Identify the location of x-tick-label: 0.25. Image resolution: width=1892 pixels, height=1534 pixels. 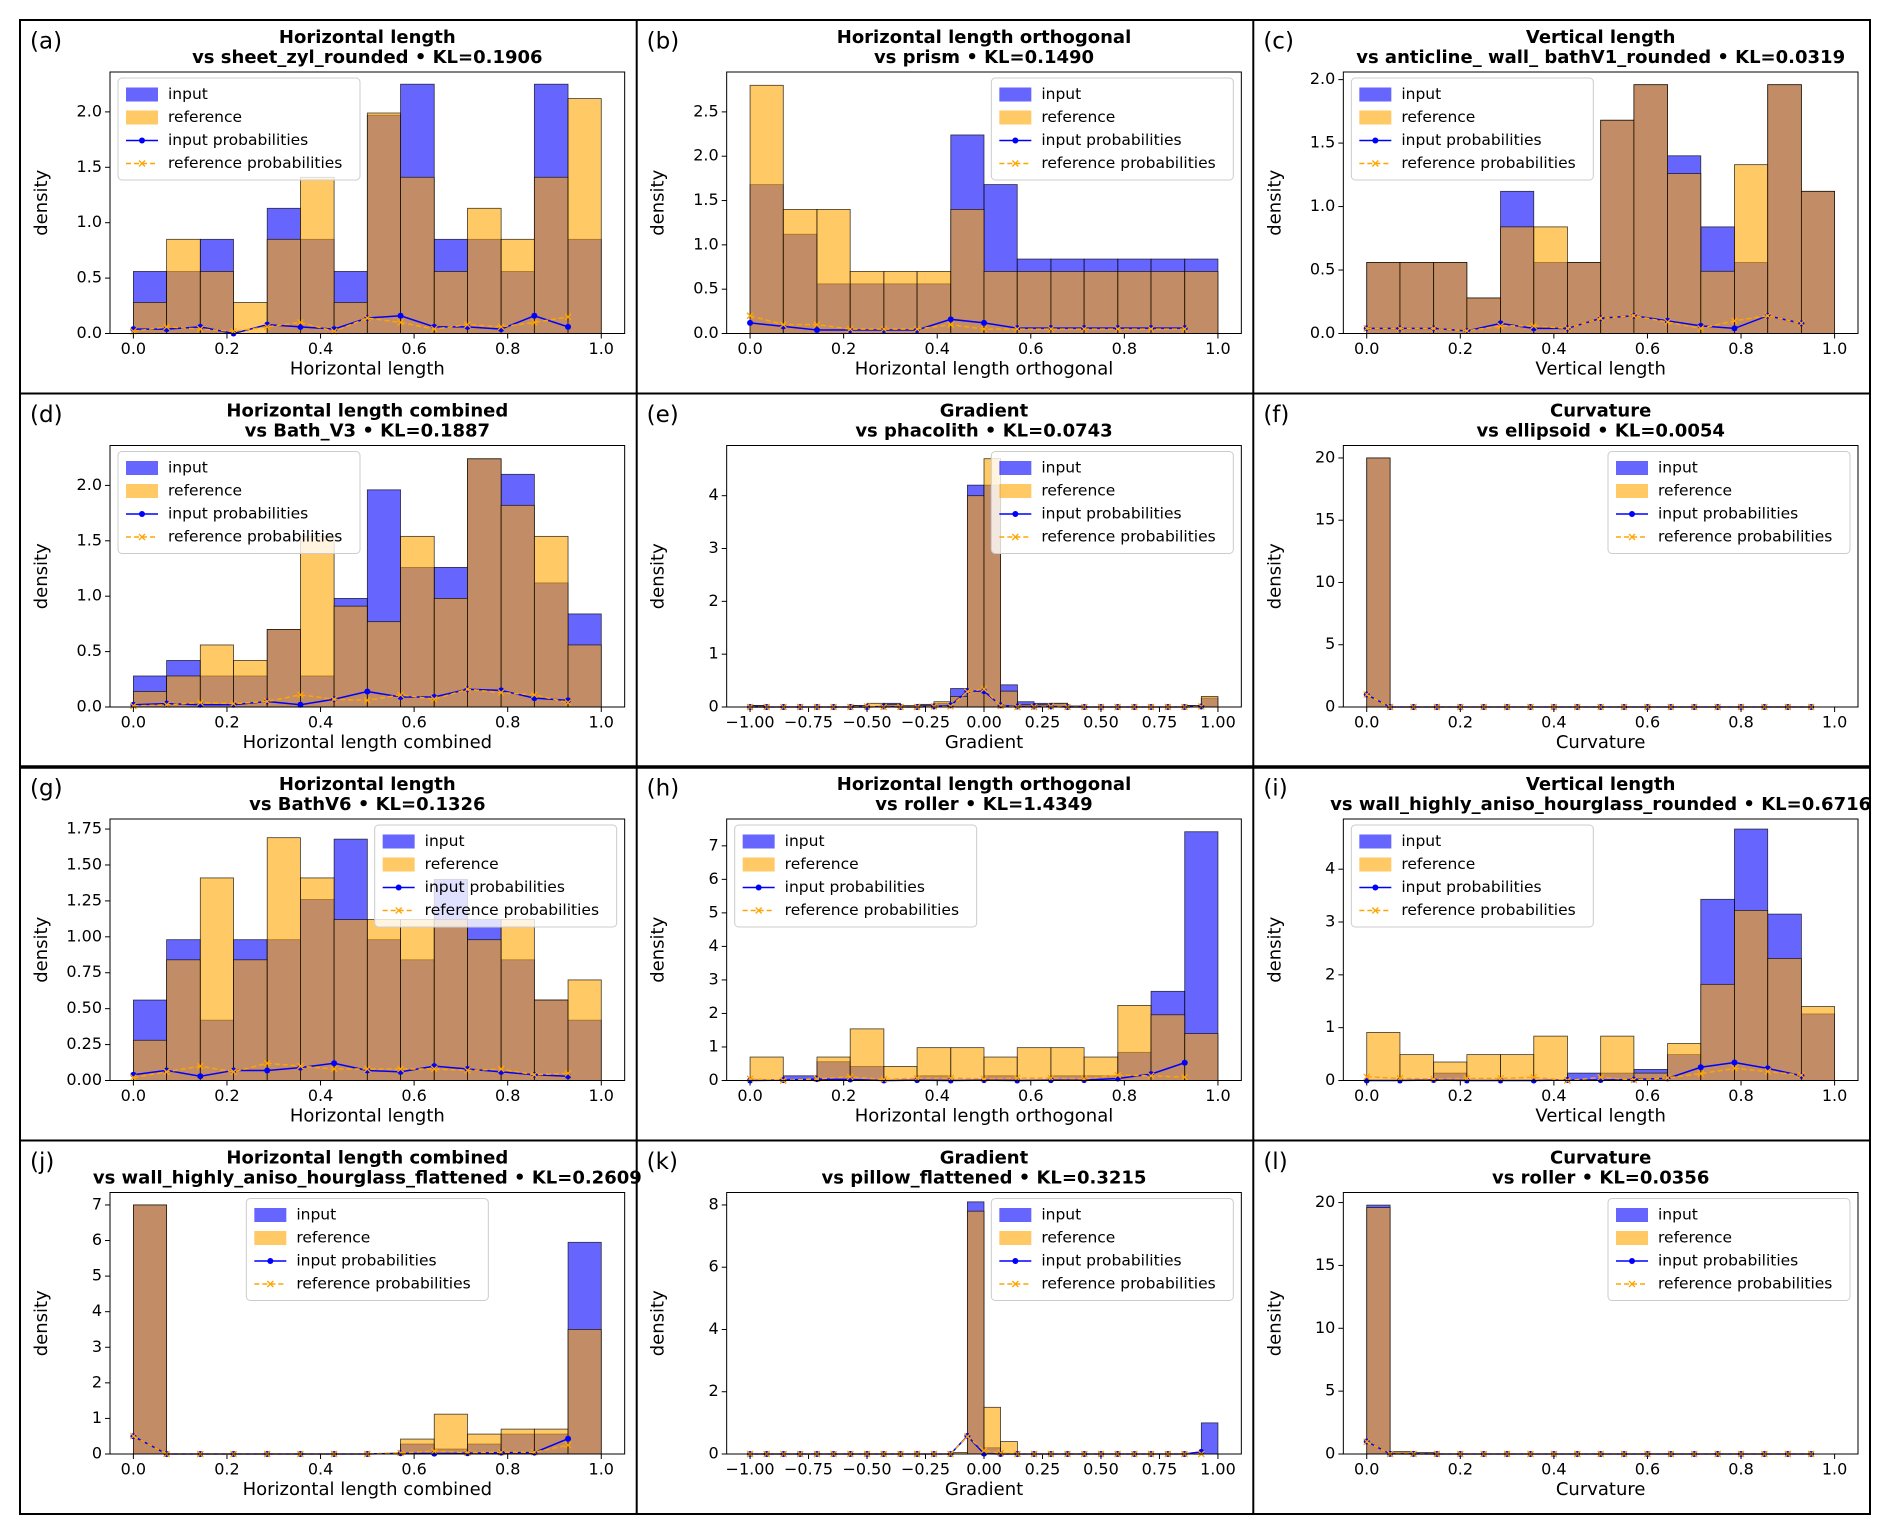
(1043, 1469).